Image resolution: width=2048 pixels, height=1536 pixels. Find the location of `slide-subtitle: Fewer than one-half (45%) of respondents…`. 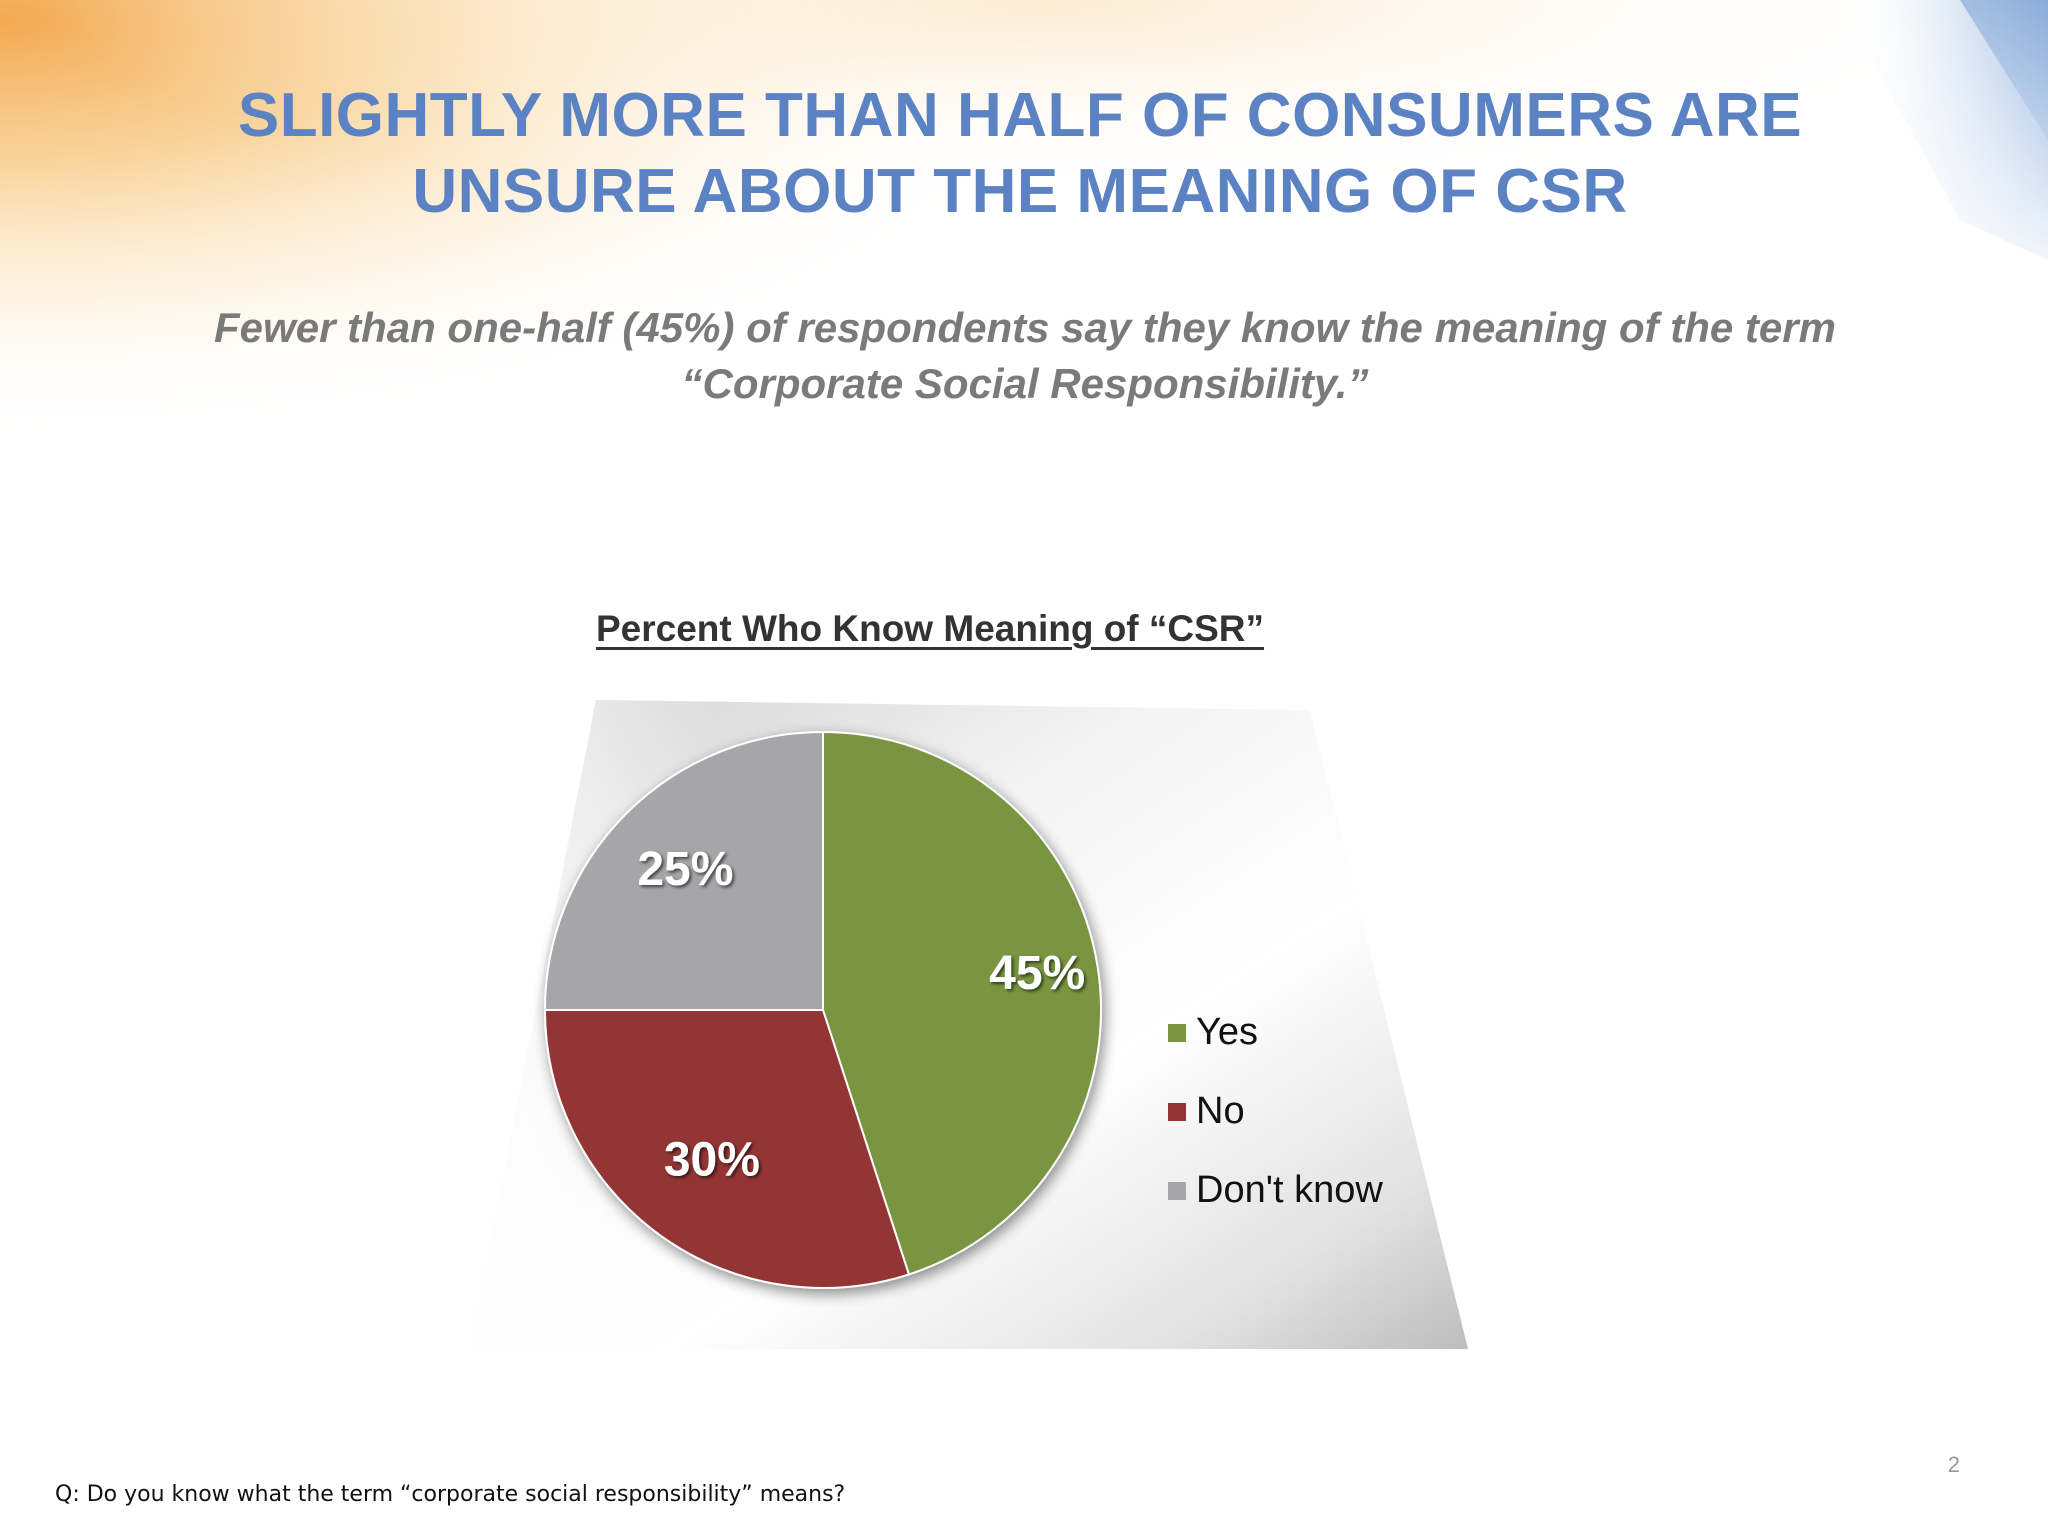

slide-subtitle: Fewer than one-half (45%) of respondents… is located at coordinates (1025, 355).